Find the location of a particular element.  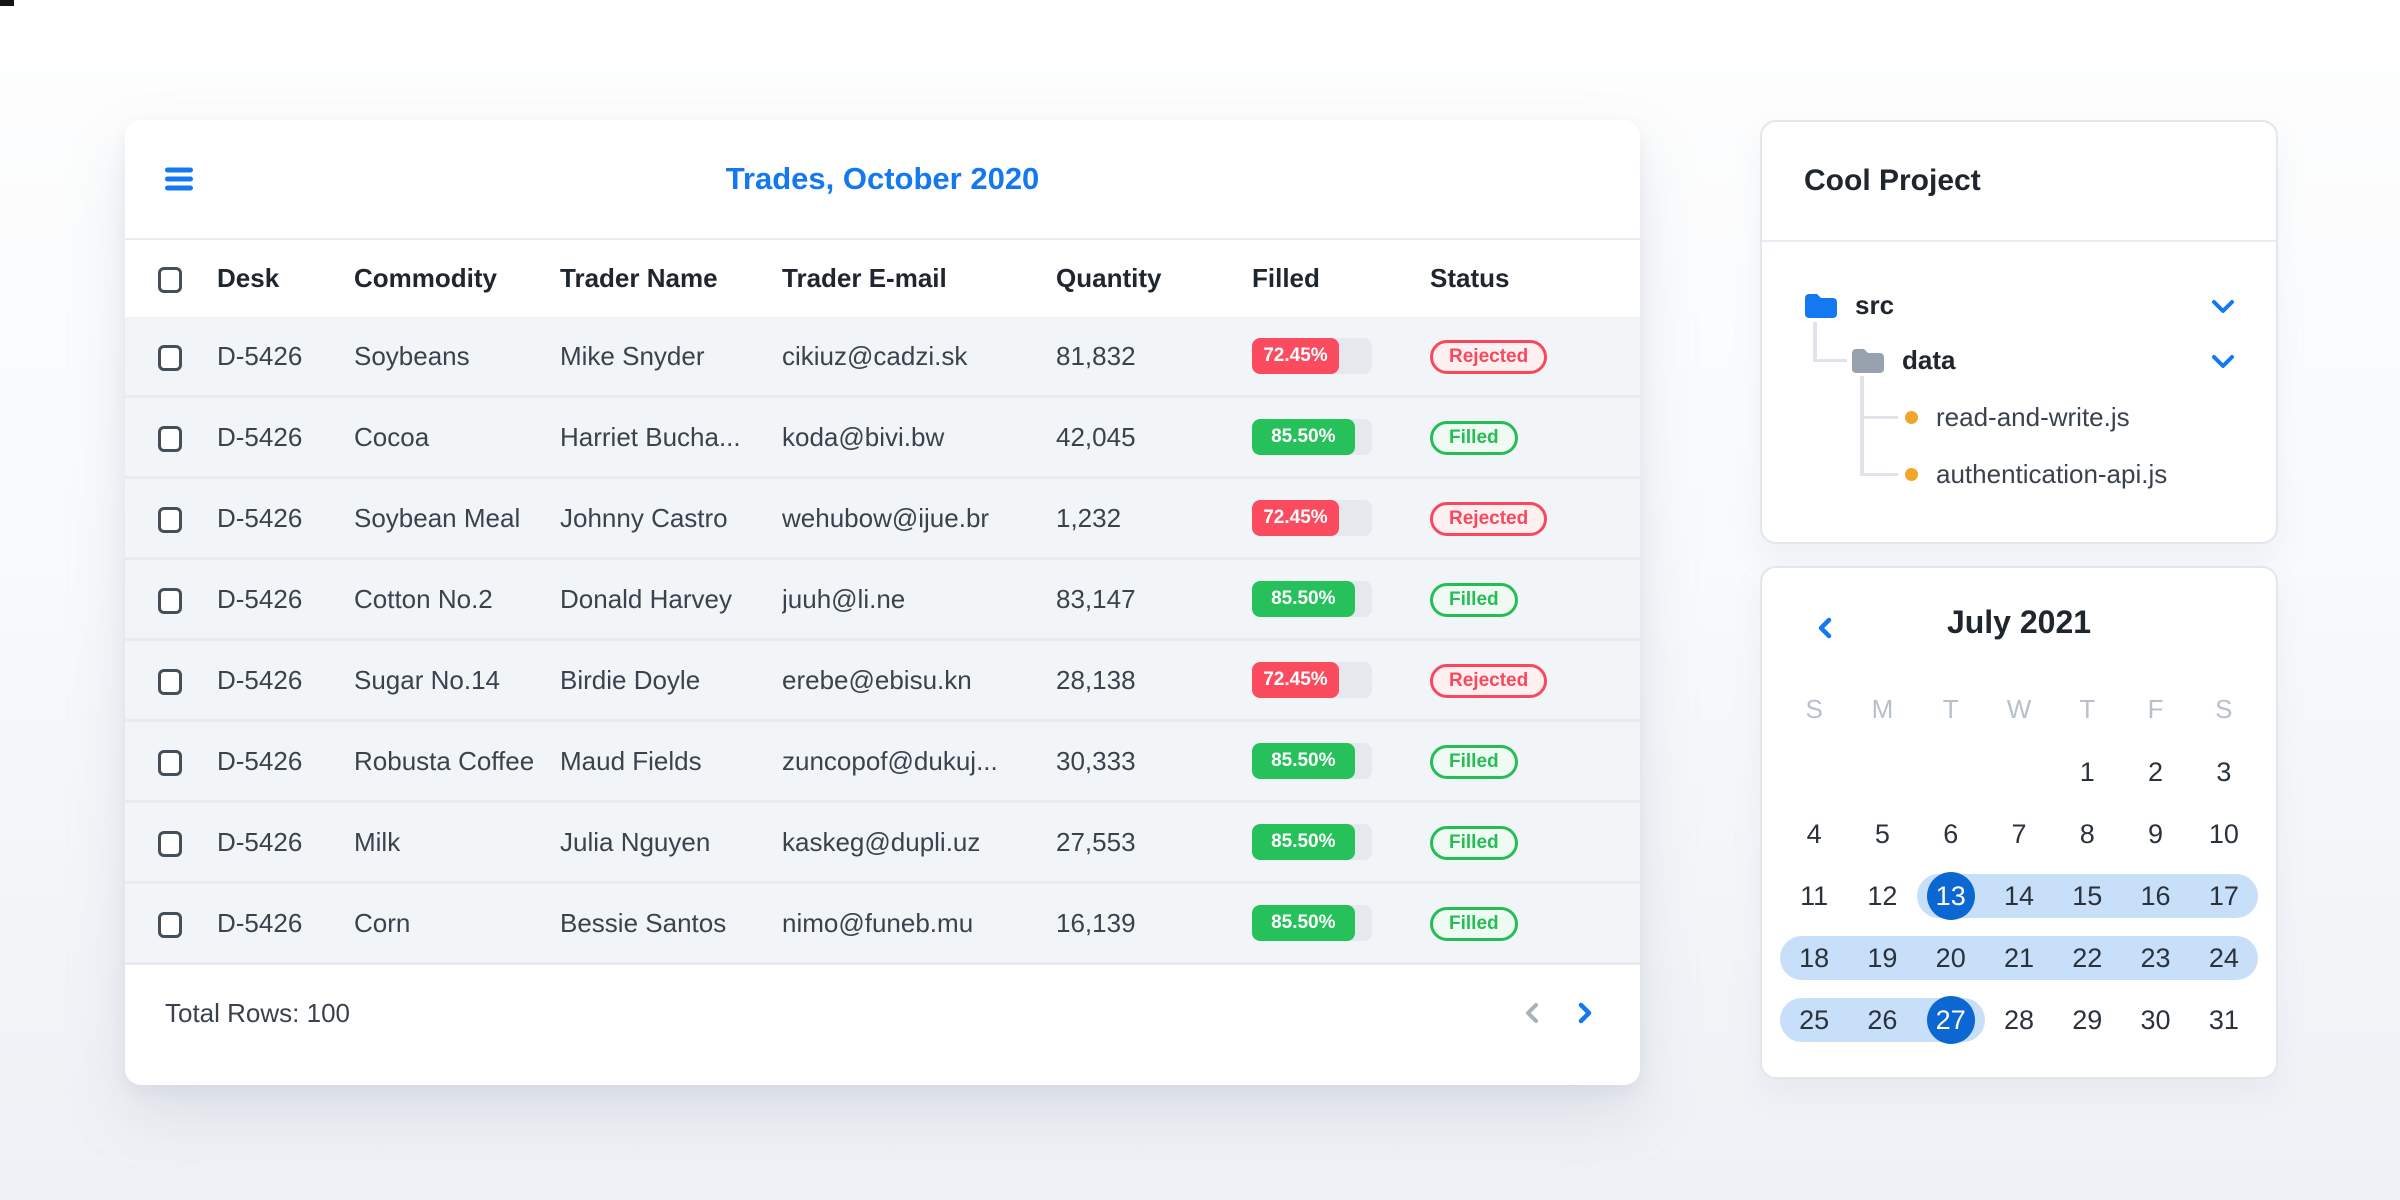

calendar-day: 21 is located at coordinates (2019, 958).